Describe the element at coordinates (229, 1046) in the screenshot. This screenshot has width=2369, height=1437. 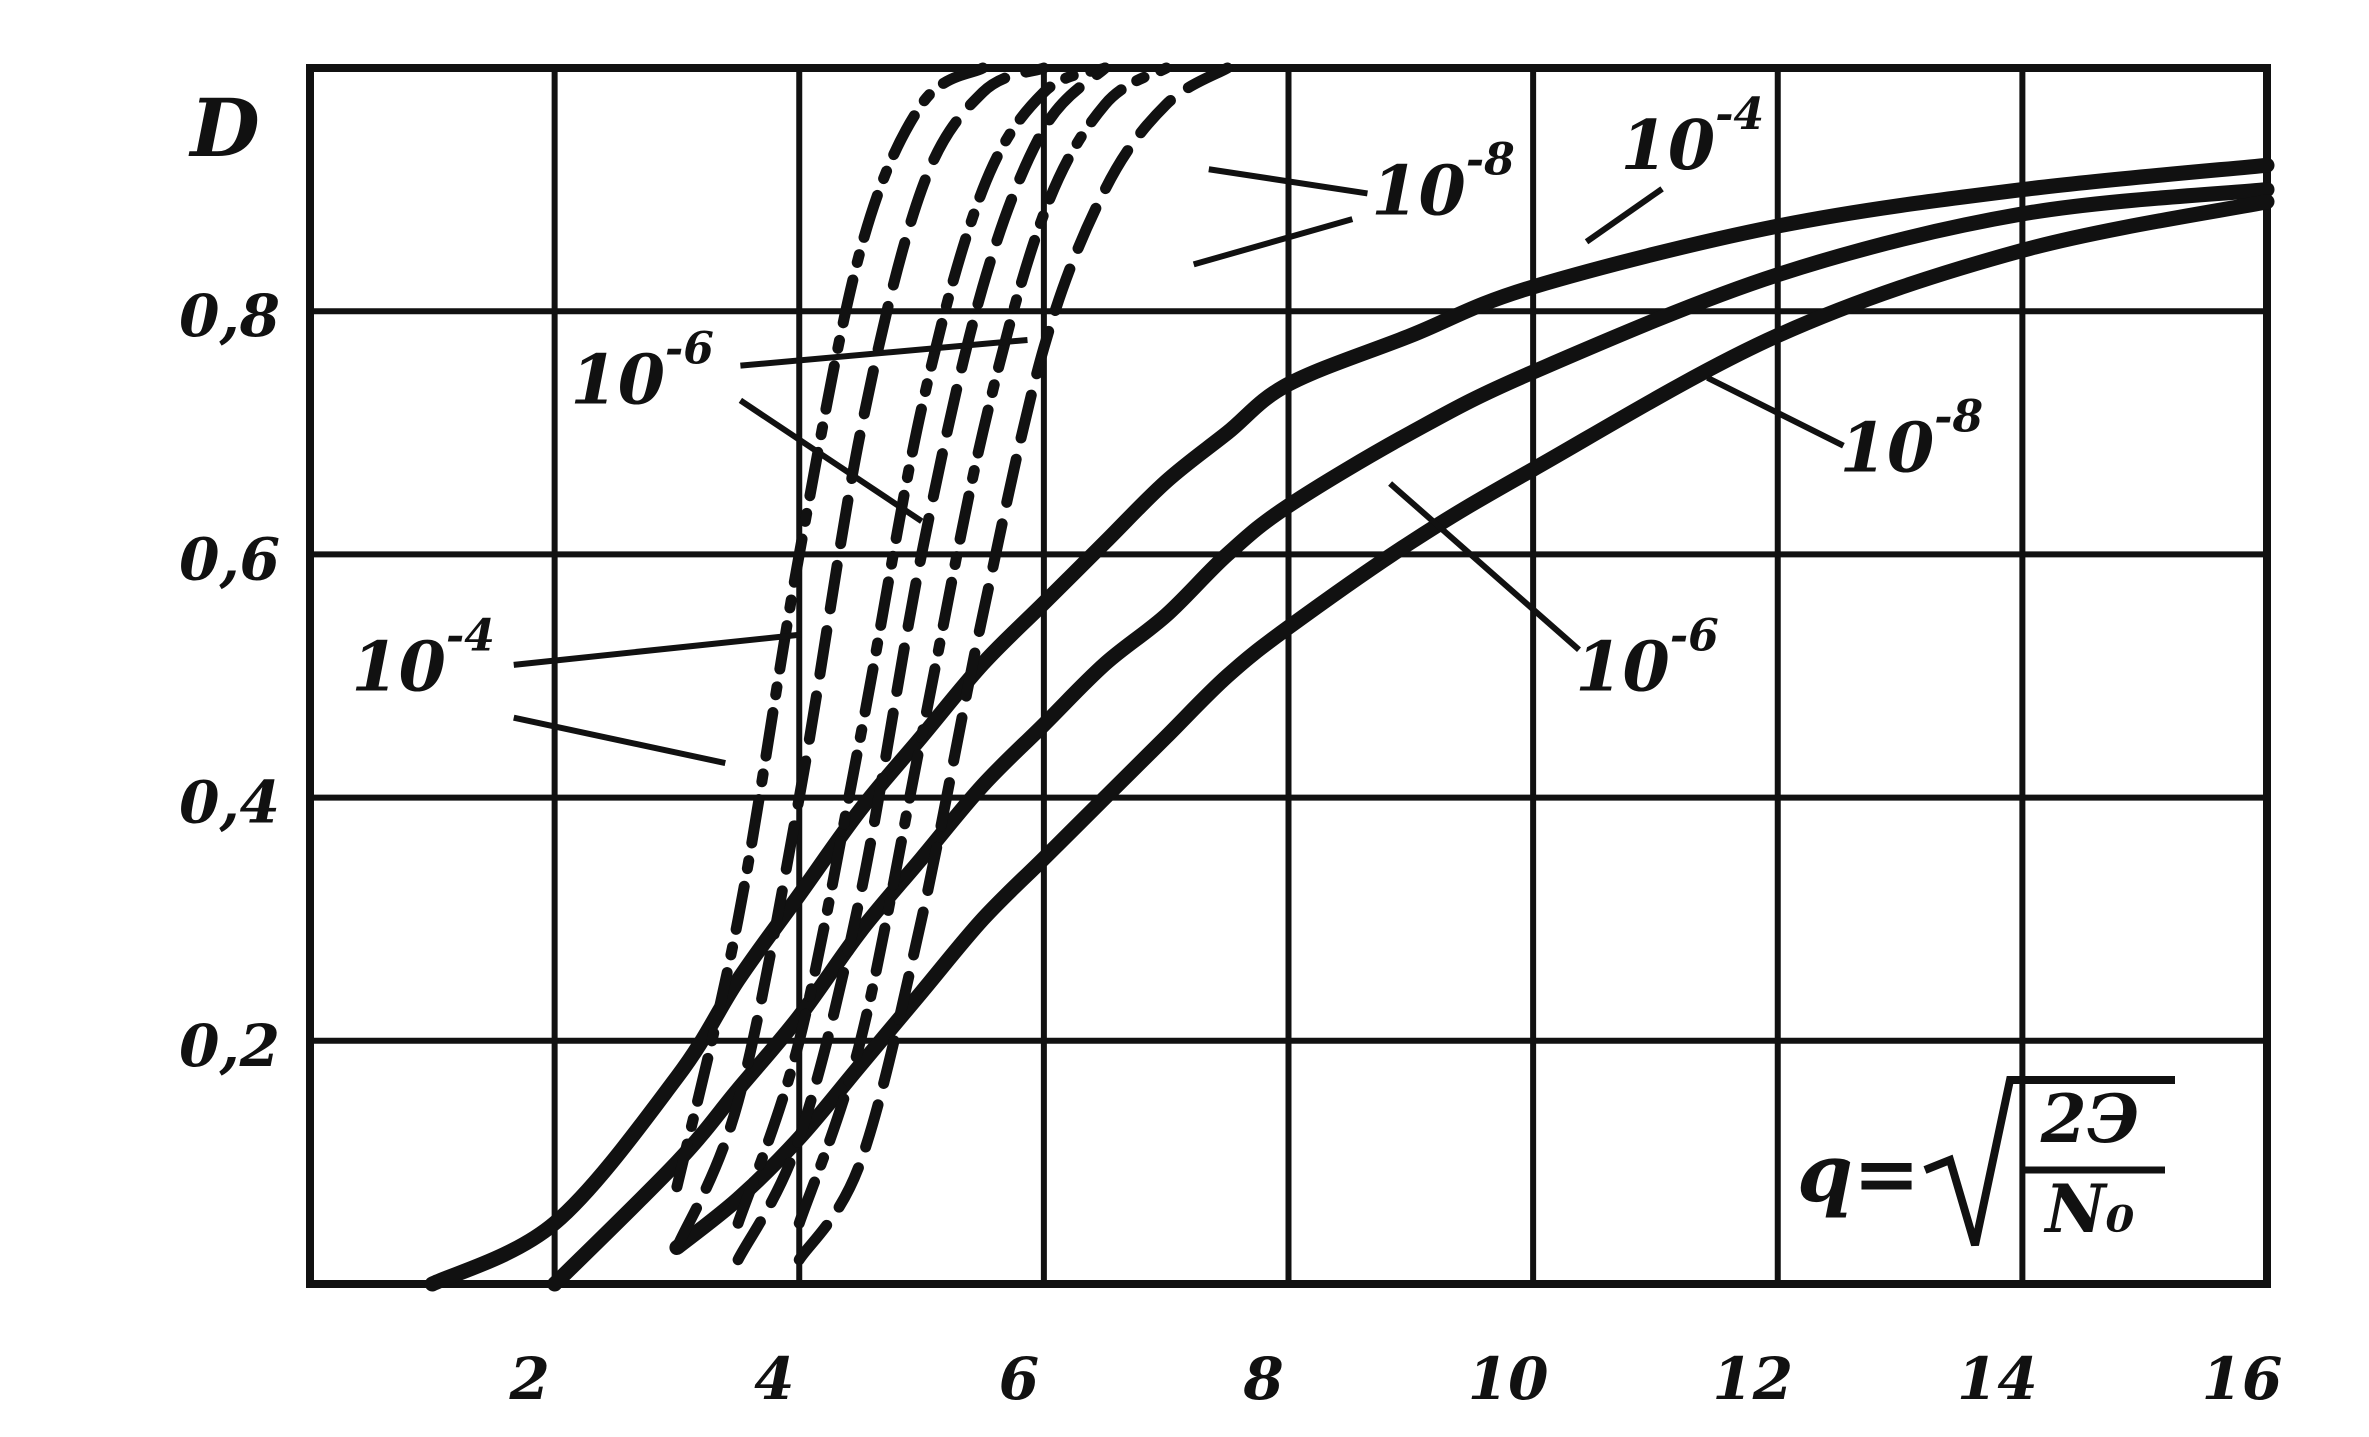
I see `y-tick-label: 0,2` at that location.